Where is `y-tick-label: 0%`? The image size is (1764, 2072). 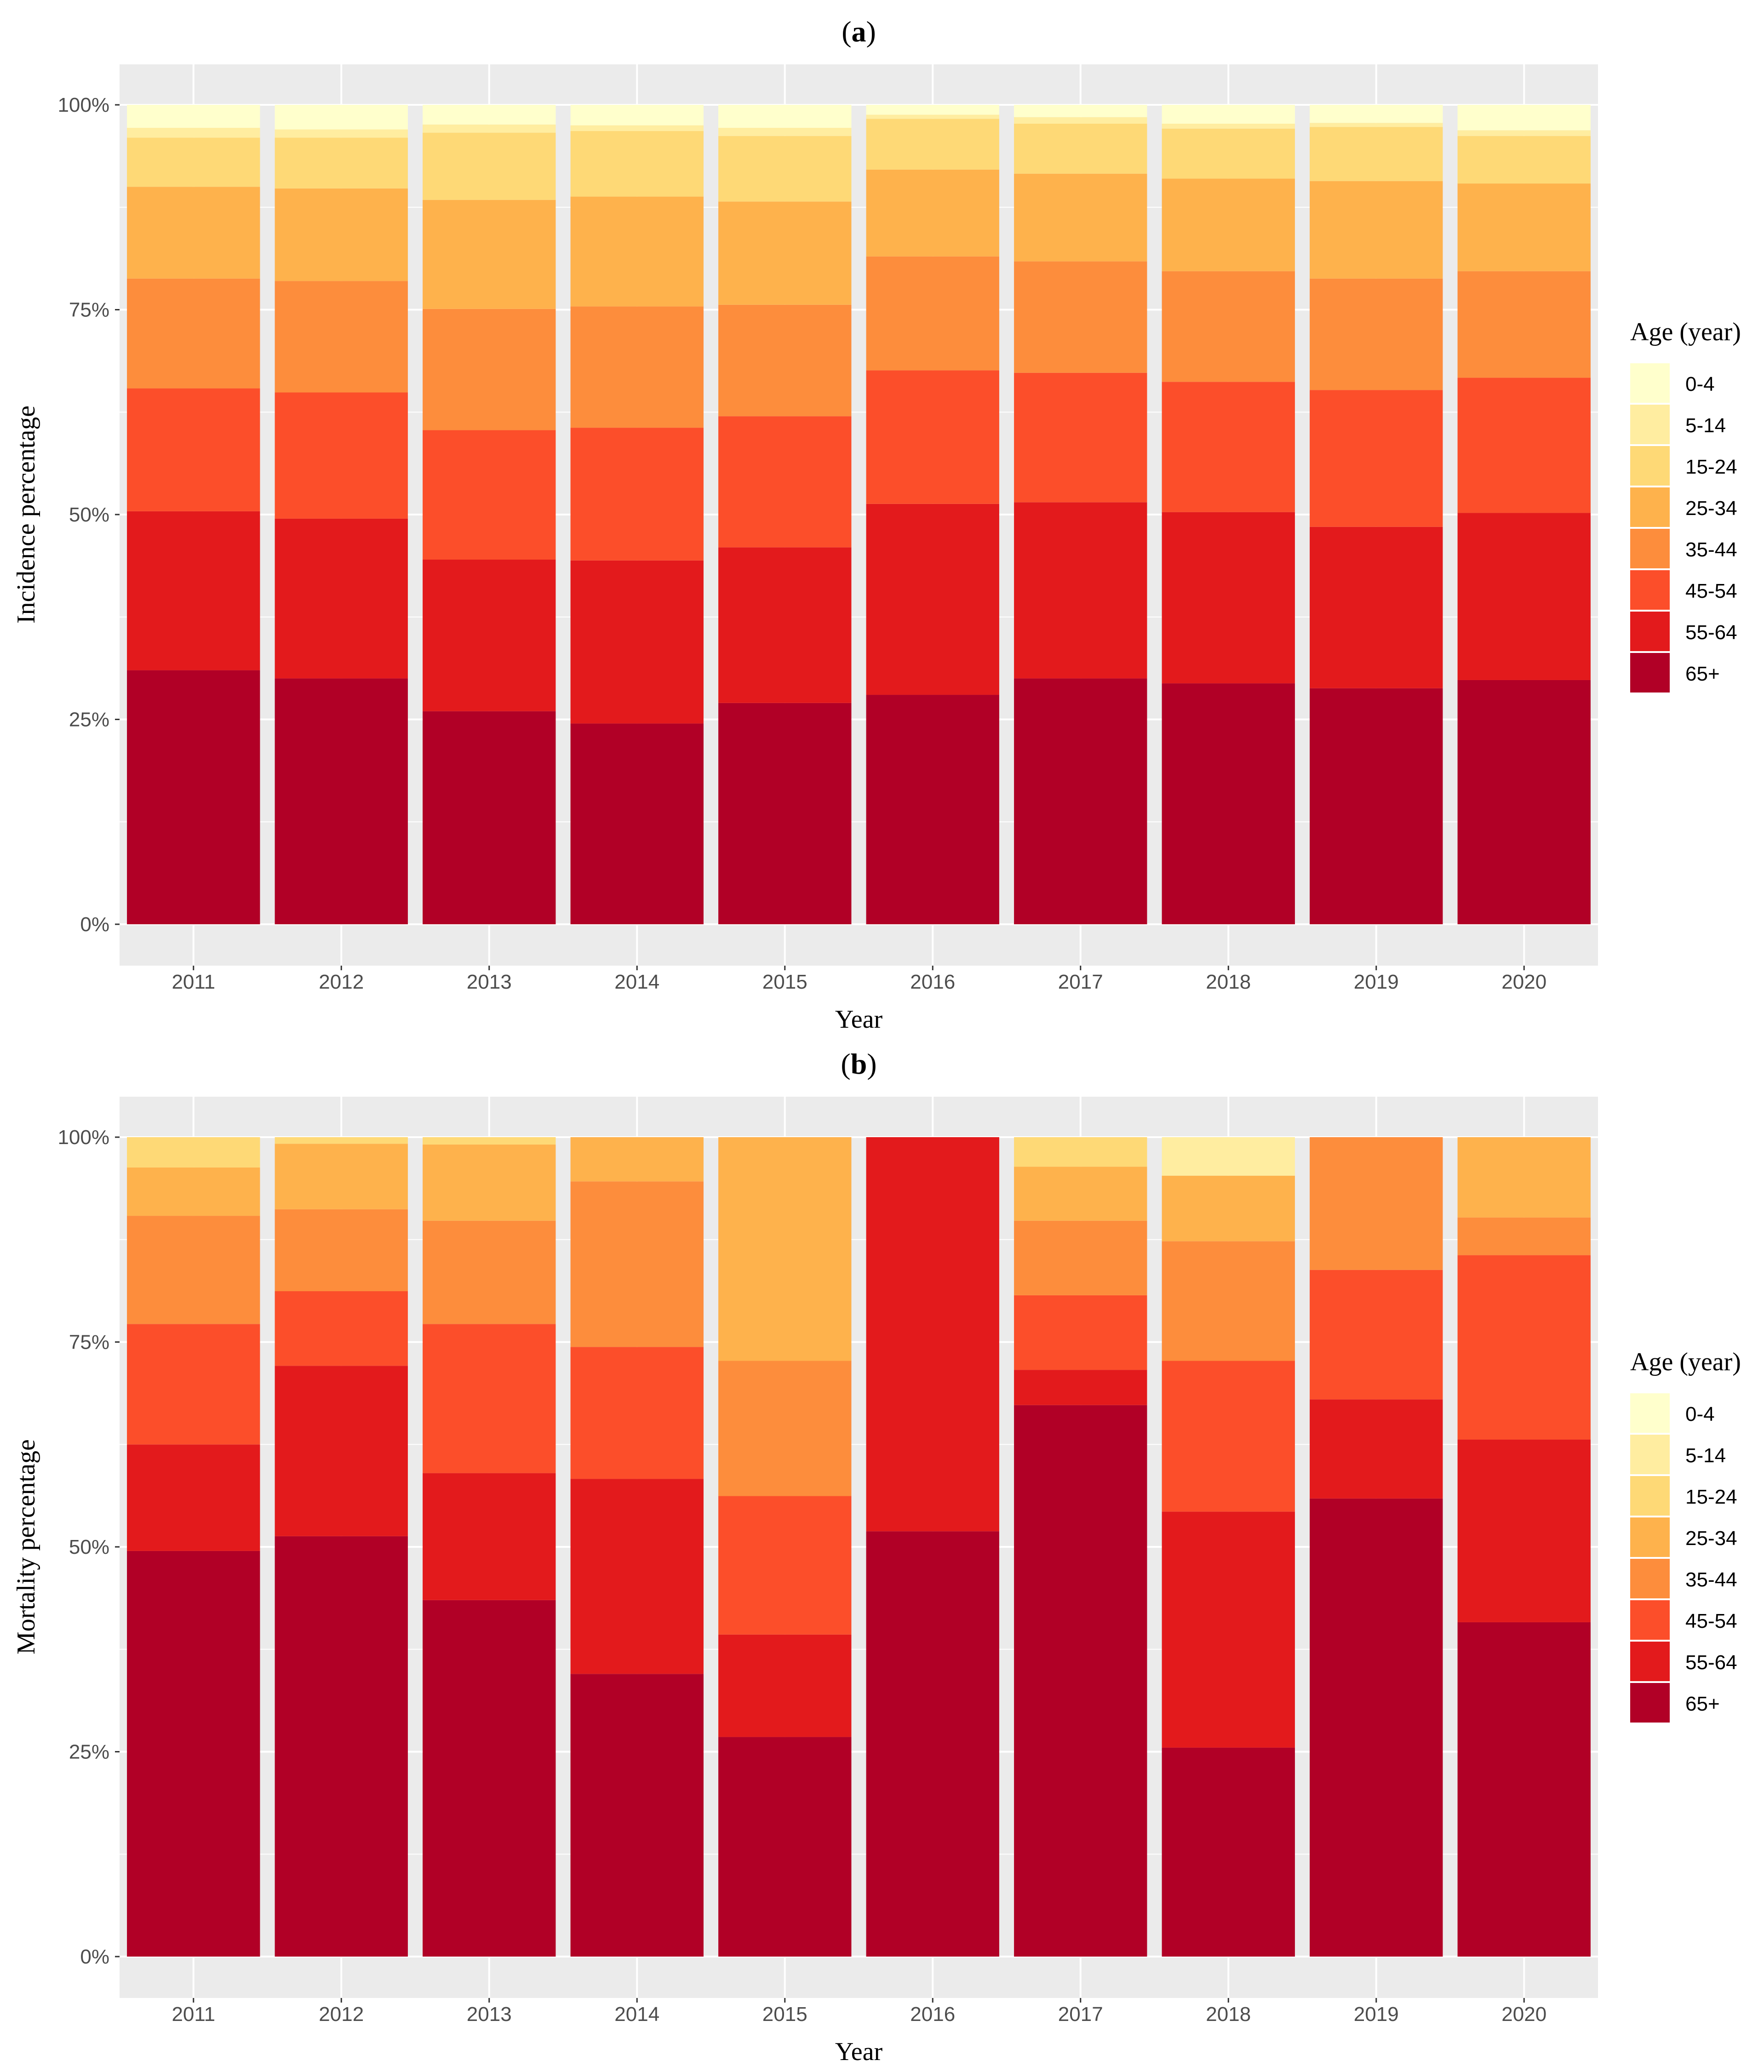 y-tick-label: 0% is located at coordinates (94, 1957).